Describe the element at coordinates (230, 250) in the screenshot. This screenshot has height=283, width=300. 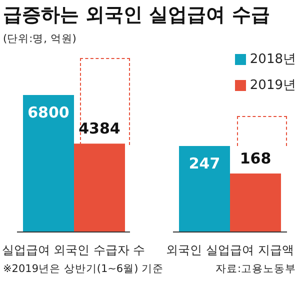
I see `x-tick-label: 외국인 실업급여 지급액` at that location.